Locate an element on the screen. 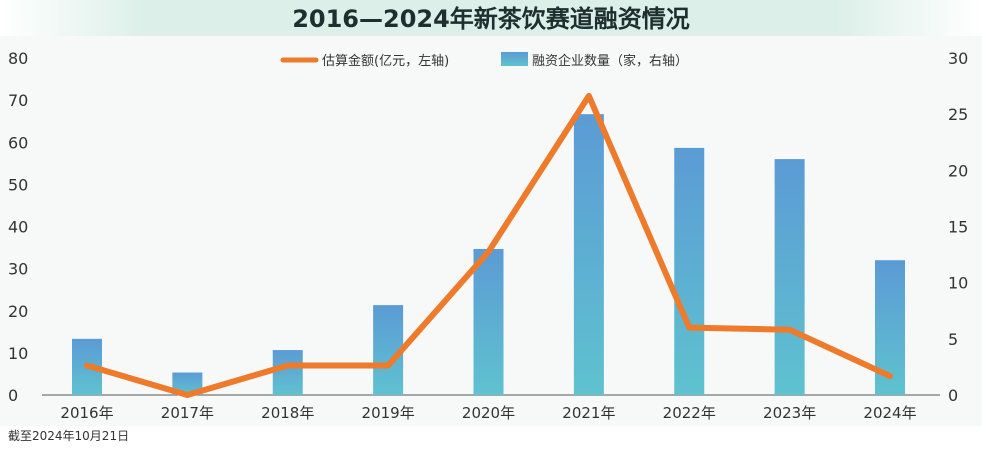 The image size is (982, 449). x-tick-label: 2019年 is located at coordinates (388, 413).